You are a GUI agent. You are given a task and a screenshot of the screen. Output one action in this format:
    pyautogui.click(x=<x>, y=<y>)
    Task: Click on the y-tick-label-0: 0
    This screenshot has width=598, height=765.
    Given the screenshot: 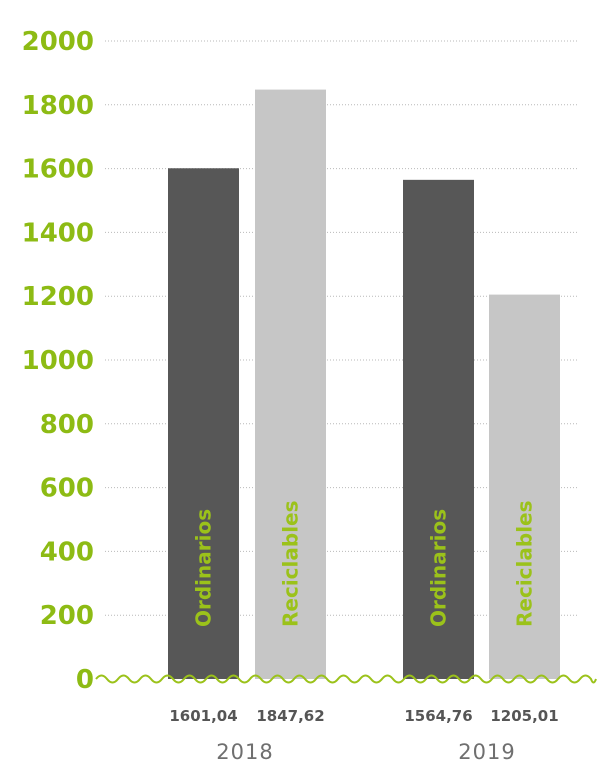 What is the action you would take?
    pyautogui.click(x=85, y=680)
    